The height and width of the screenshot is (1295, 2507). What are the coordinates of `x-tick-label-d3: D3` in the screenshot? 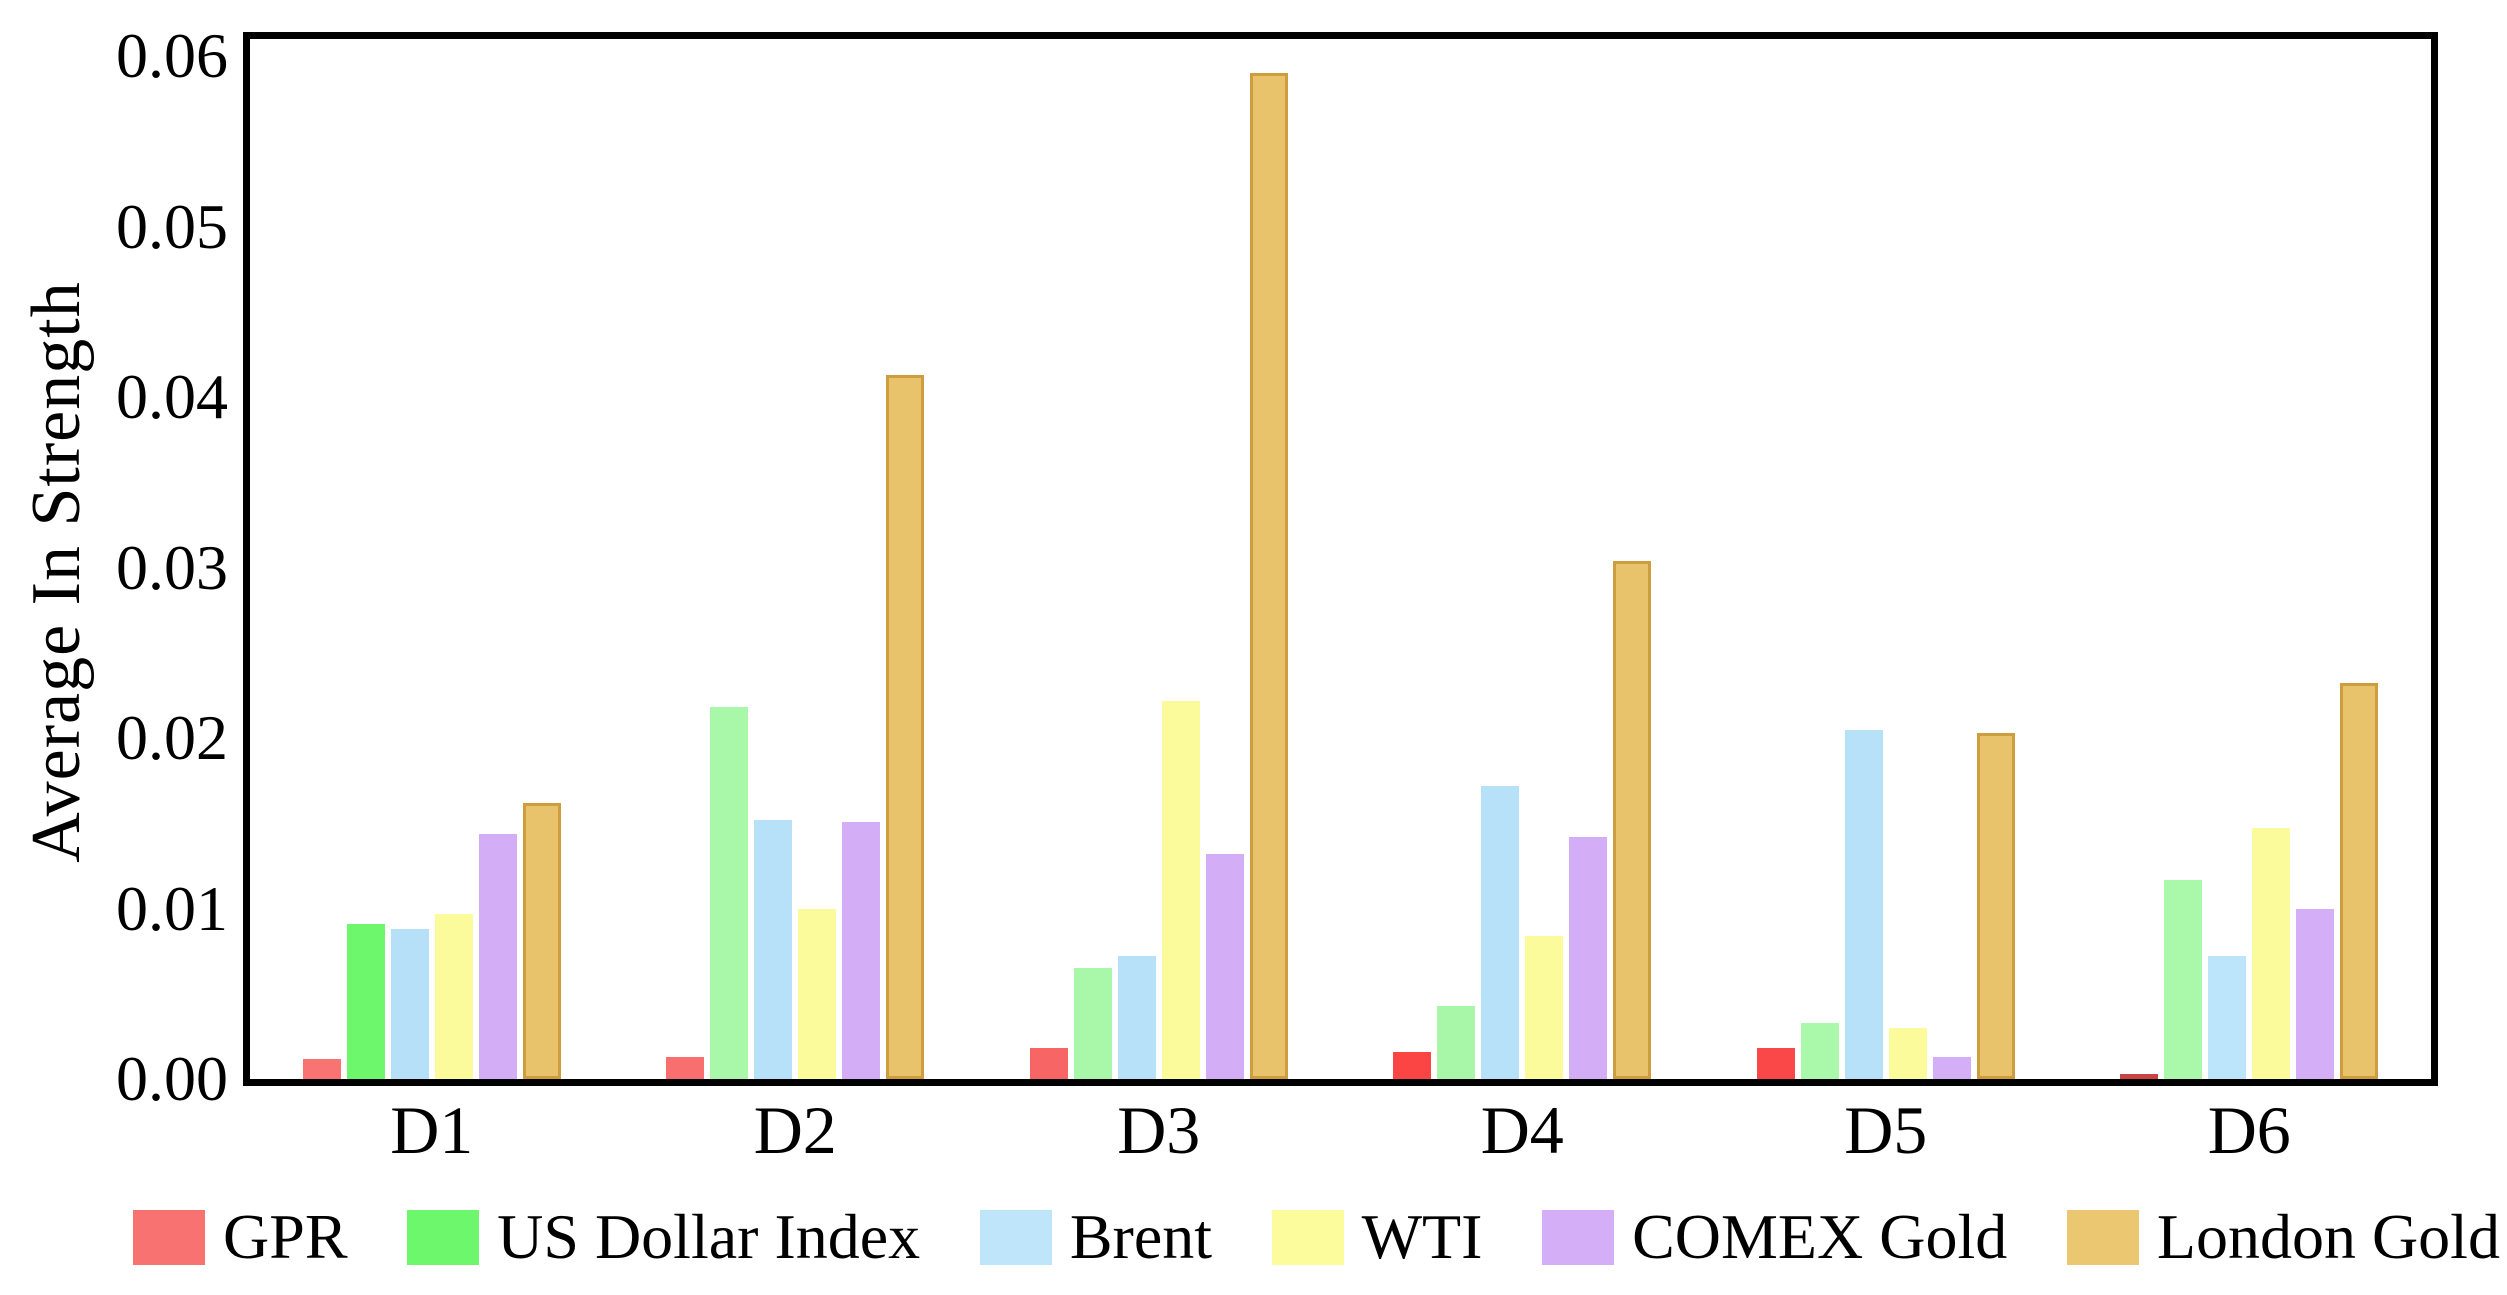 It's located at (1159, 1130).